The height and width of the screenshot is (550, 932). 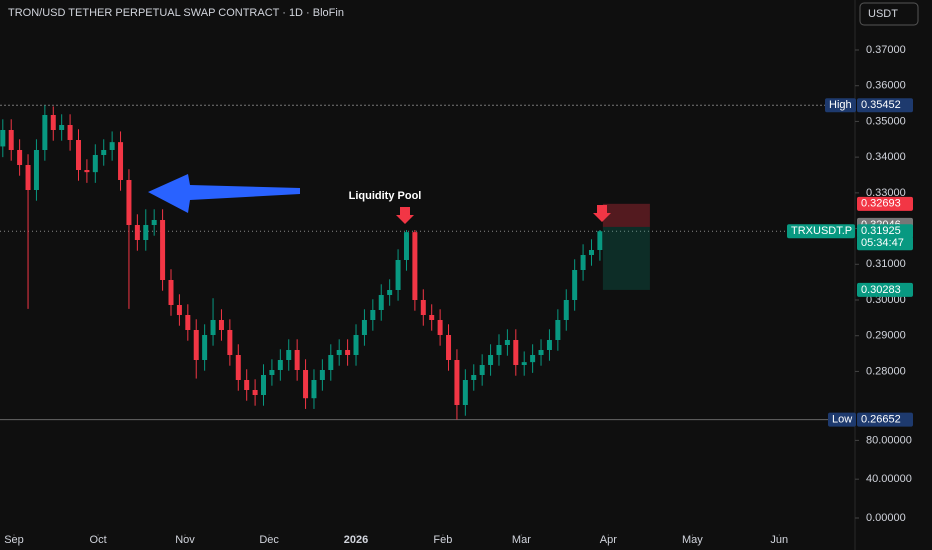 What do you see at coordinates (885, 105) in the screenshot?
I see `high-value-bg` at bounding box center [885, 105].